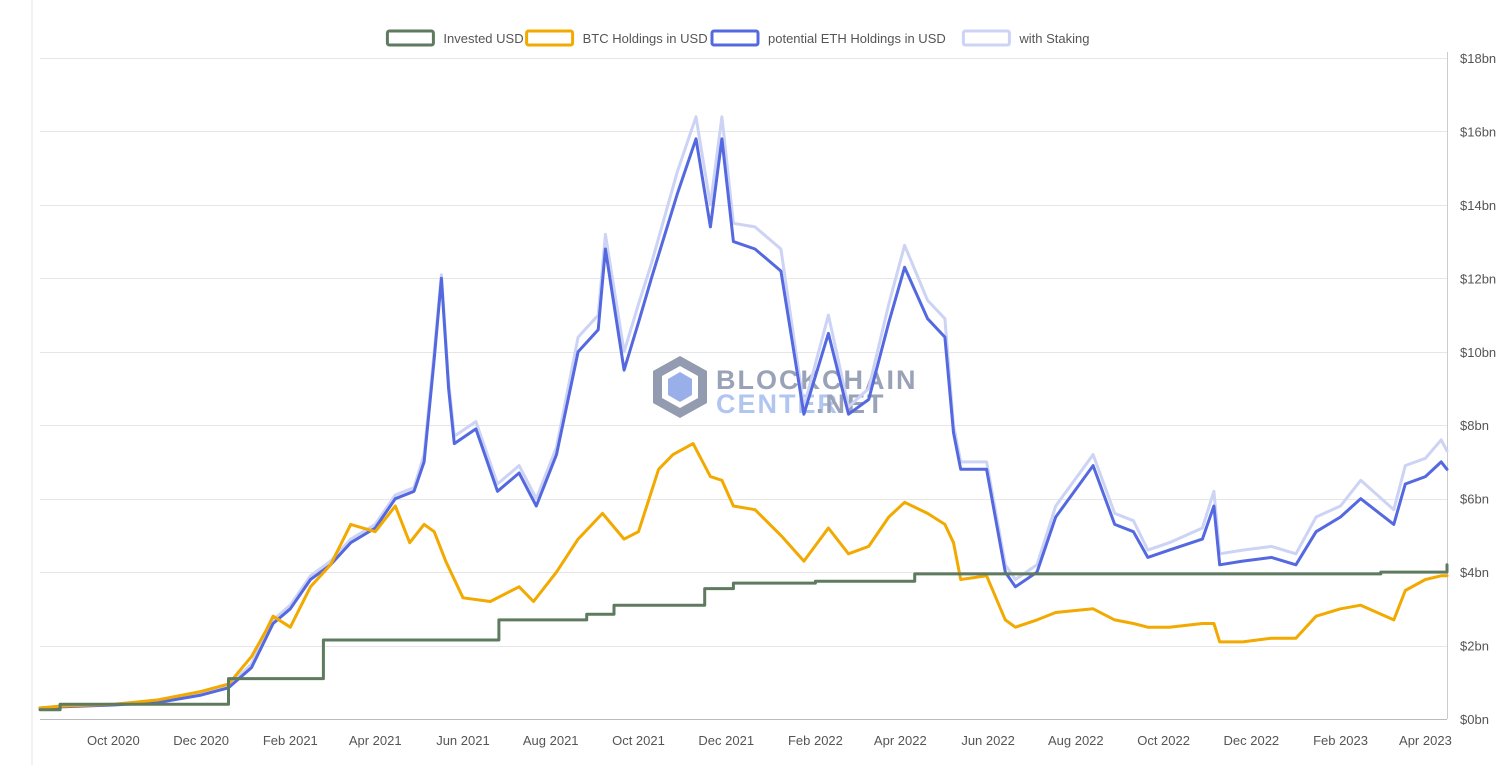  I want to click on legend-item: with Staking, so click(1025, 38).